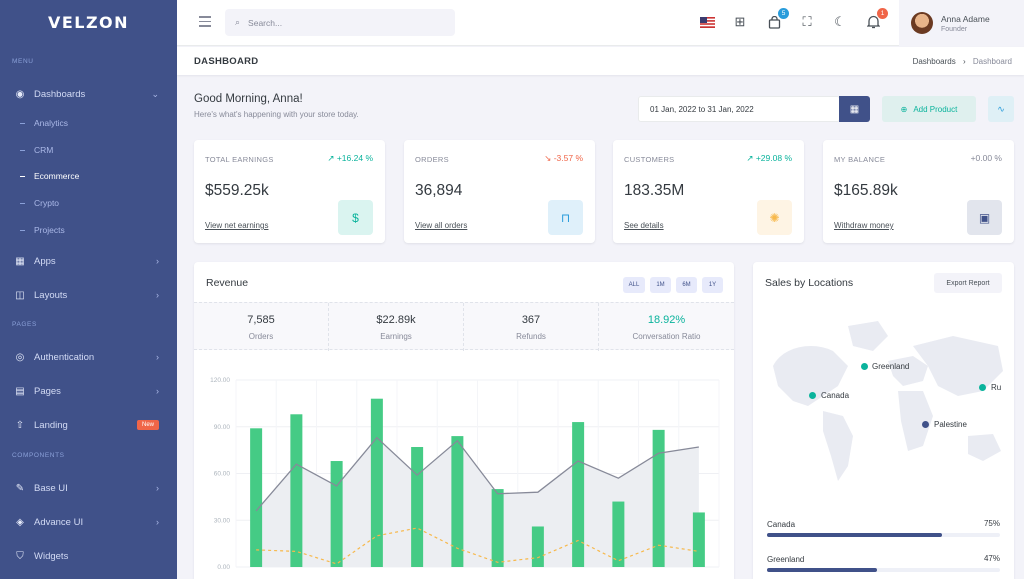  What do you see at coordinates (925, 424) in the screenshot?
I see `map-marker-palestine` at bounding box center [925, 424].